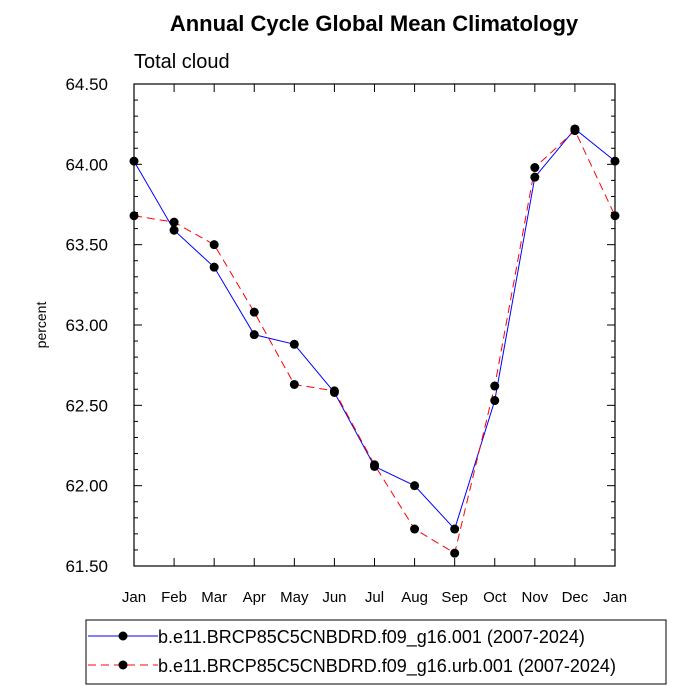  What do you see at coordinates (86, 486) in the screenshot?
I see `y-tick-label: 62.00` at bounding box center [86, 486].